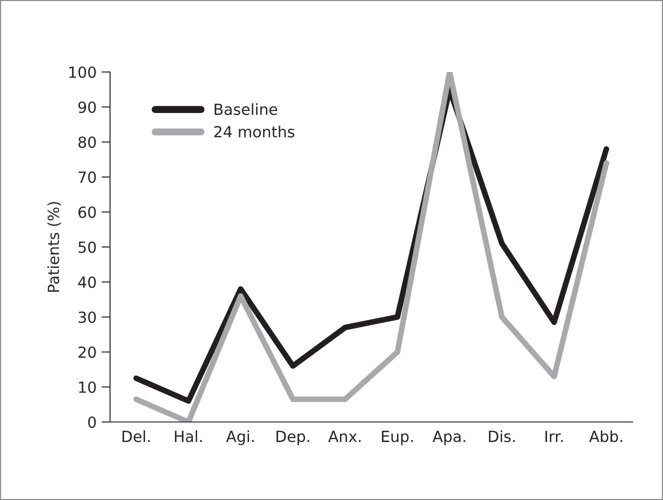 Image resolution: width=663 pixels, height=500 pixels. Describe the element at coordinates (344, 436) in the screenshot. I see `x-tick-label: Anx.` at that location.